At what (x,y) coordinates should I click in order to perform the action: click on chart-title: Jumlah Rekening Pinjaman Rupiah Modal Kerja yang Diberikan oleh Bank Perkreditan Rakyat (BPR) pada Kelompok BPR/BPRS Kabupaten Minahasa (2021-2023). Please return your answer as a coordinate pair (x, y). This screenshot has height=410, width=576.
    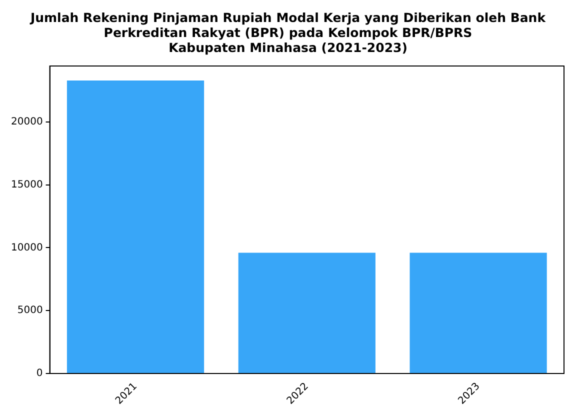
    Looking at the image, I should click on (287, 33).